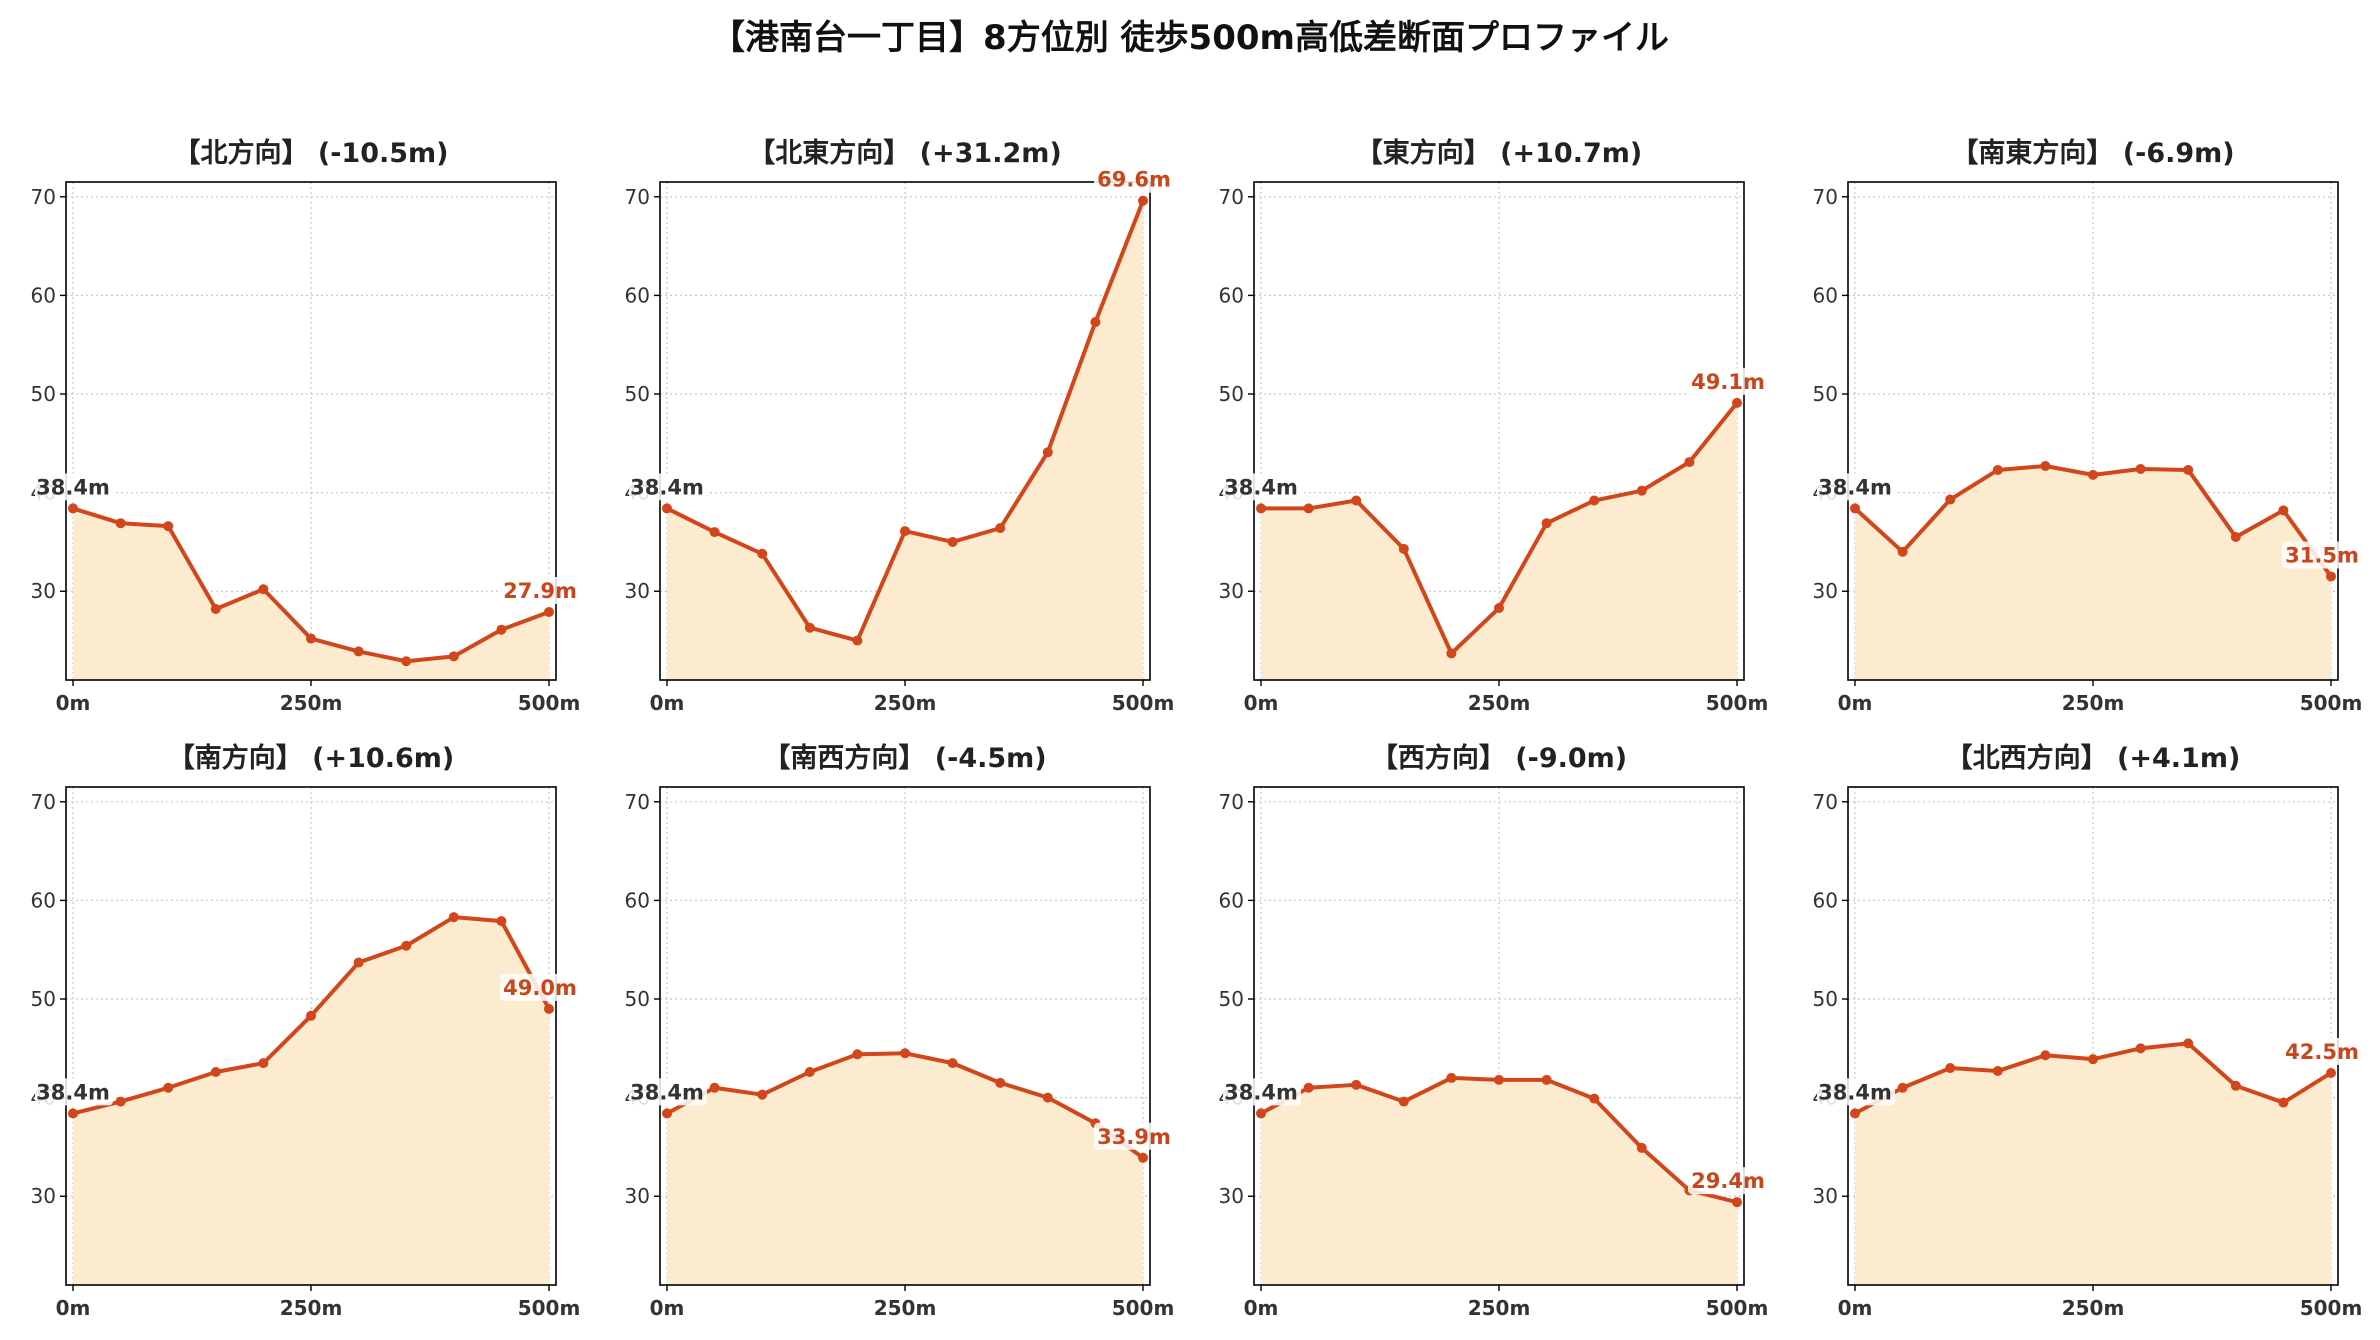 Image resolution: width=2380 pixels, height=1340 pixels. What do you see at coordinates (540, 988) in the screenshot?
I see `end-elevation-label: 49.0m` at bounding box center [540, 988].